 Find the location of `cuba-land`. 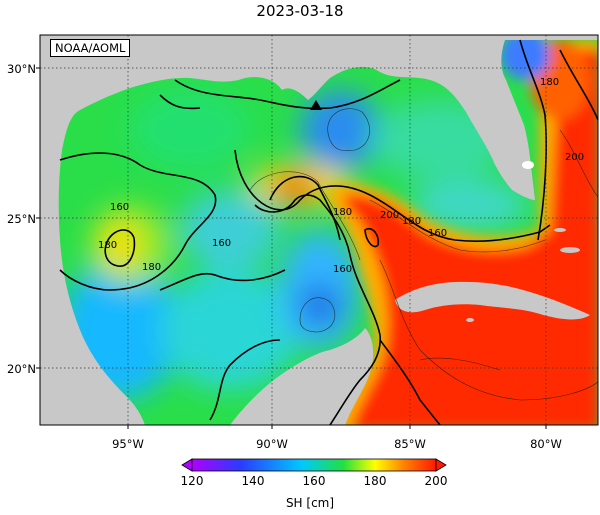

cuba-land is located at coordinates (492, 300).